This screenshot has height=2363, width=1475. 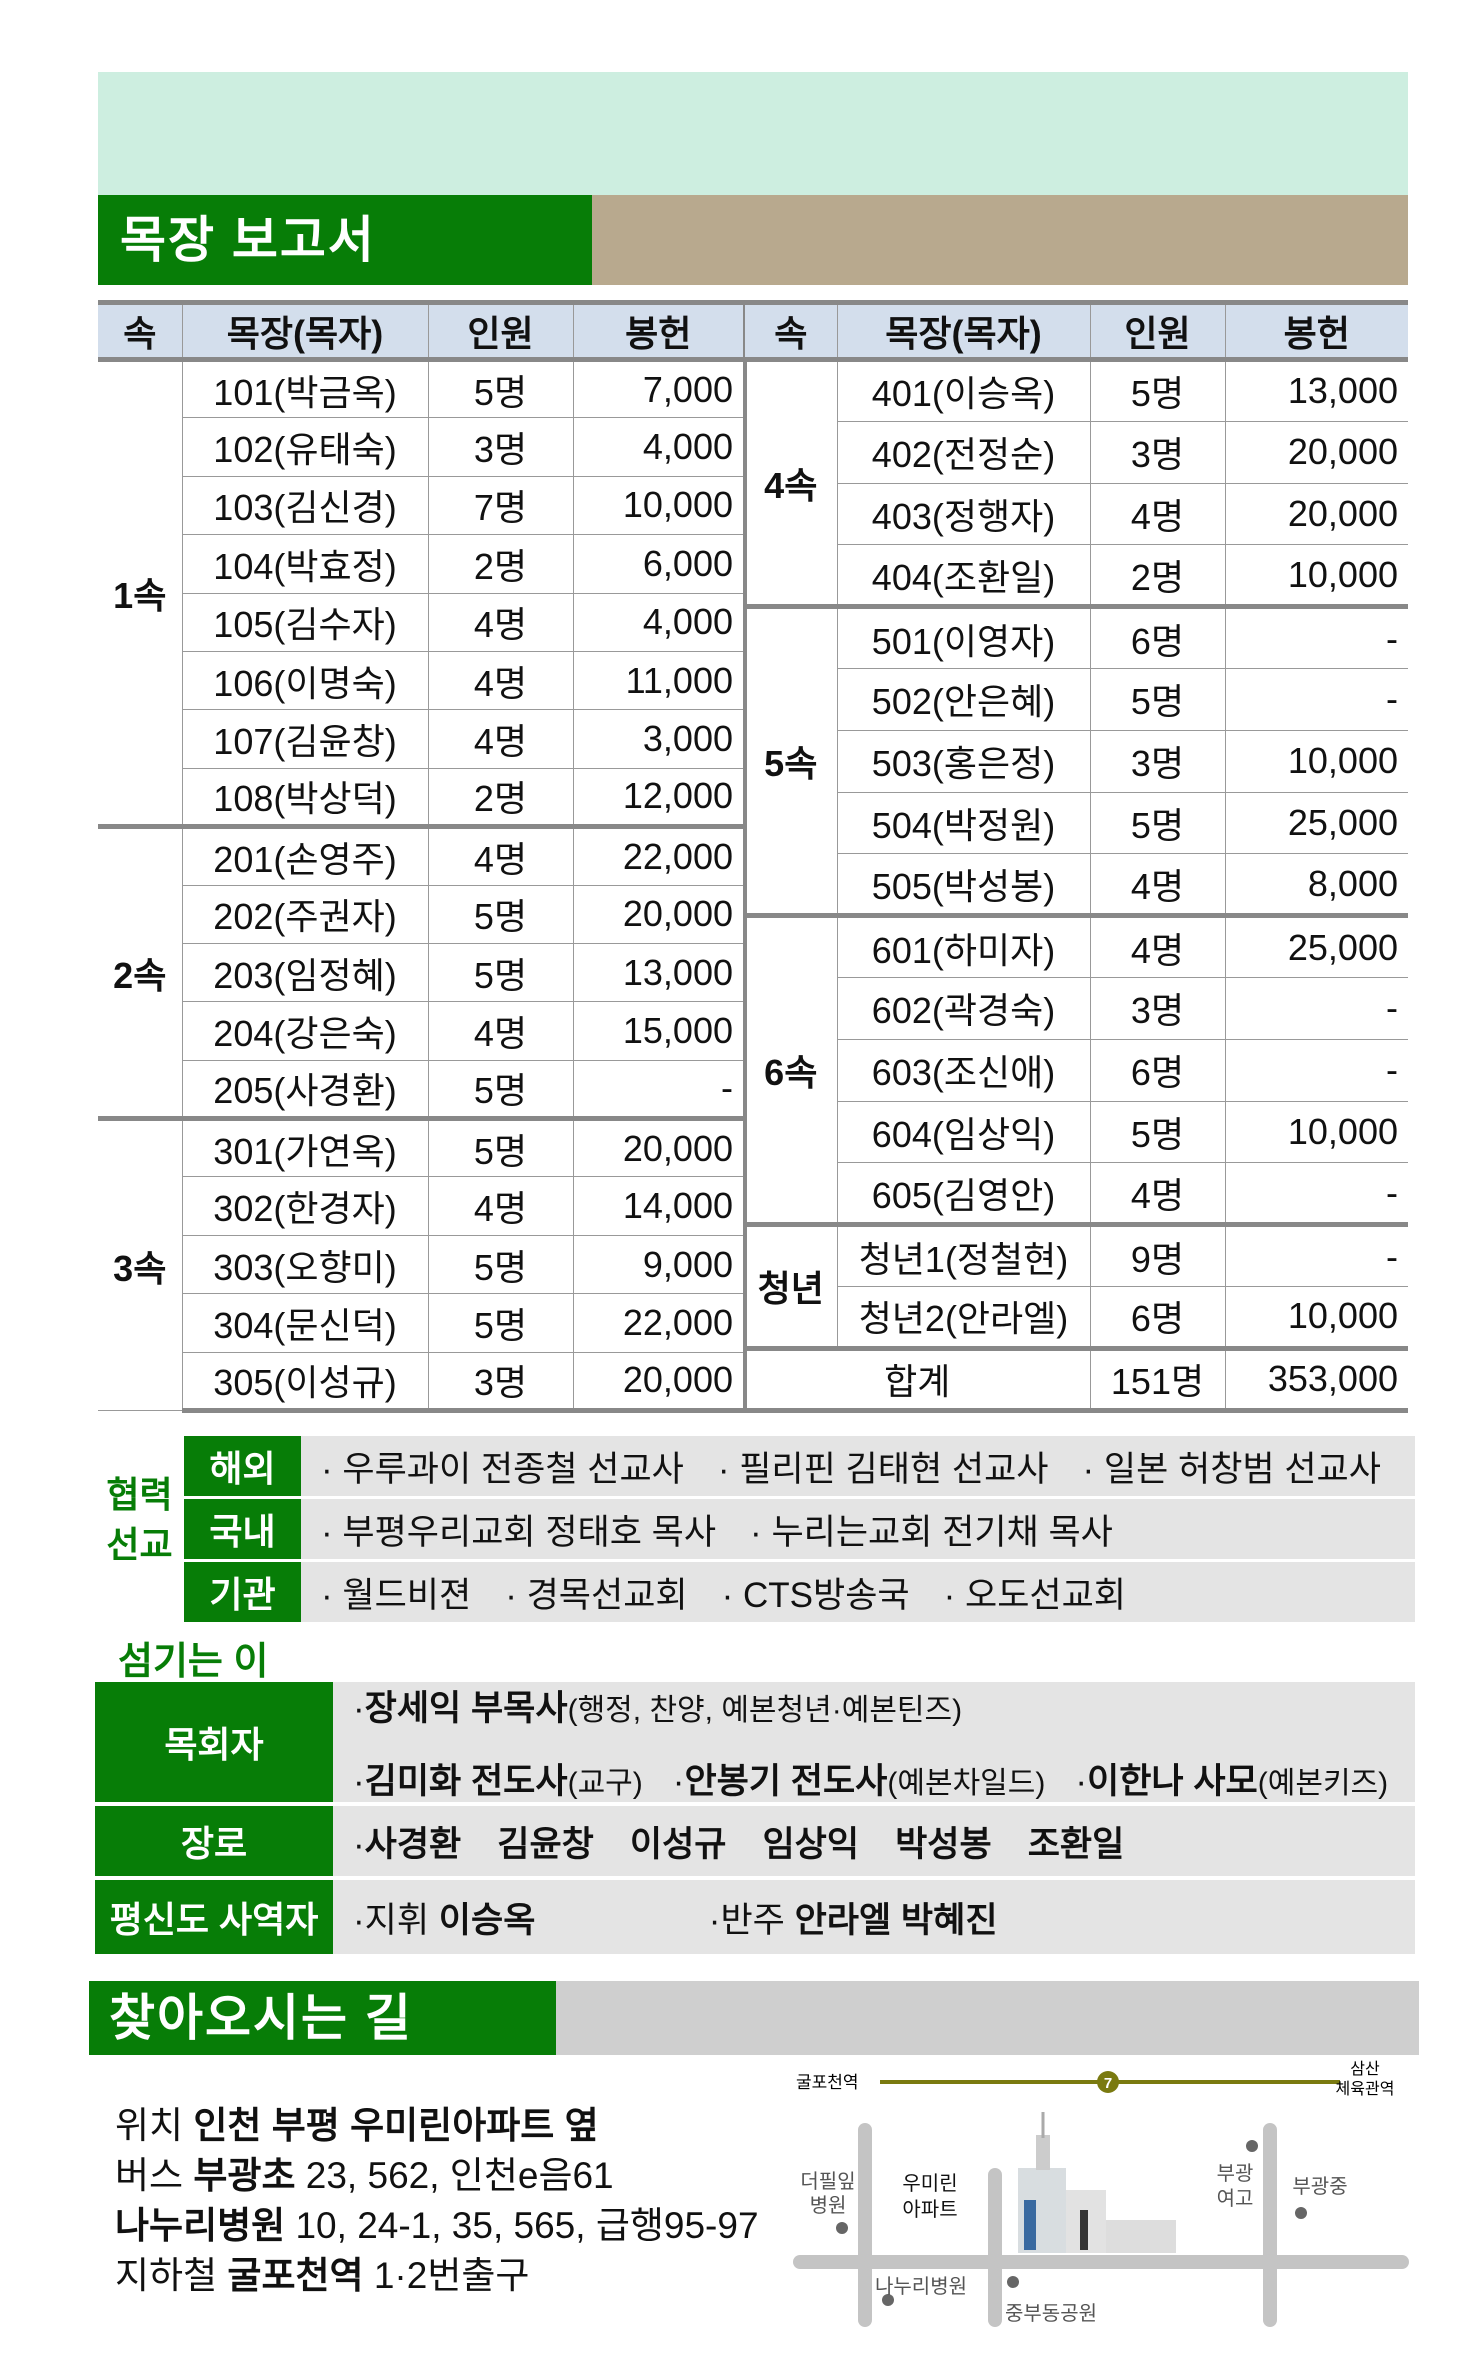 I want to click on pastor-role: (행정, 찬양, 예본청년·예본틴즈), so click(x=765, y=1710).